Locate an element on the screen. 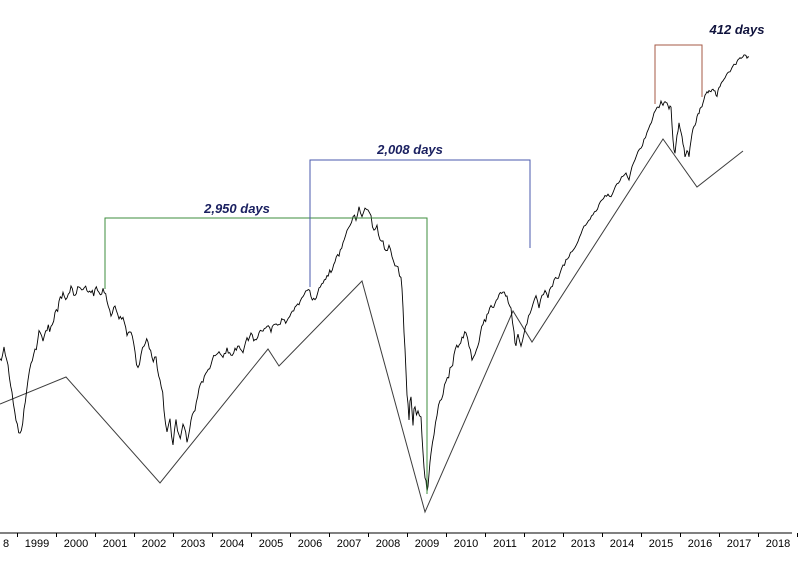  x-axis-year-label: 2003 is located at coordinates (193, 544).